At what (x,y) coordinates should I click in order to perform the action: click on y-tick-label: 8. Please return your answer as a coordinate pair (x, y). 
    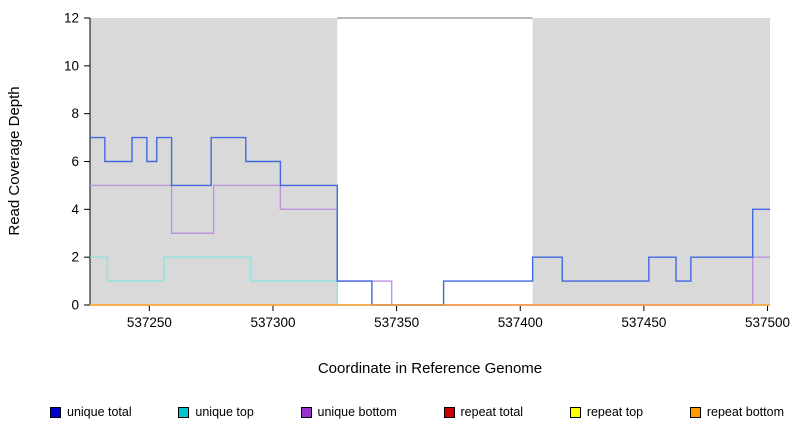
    Looking at the image, I should click on (75, 113).